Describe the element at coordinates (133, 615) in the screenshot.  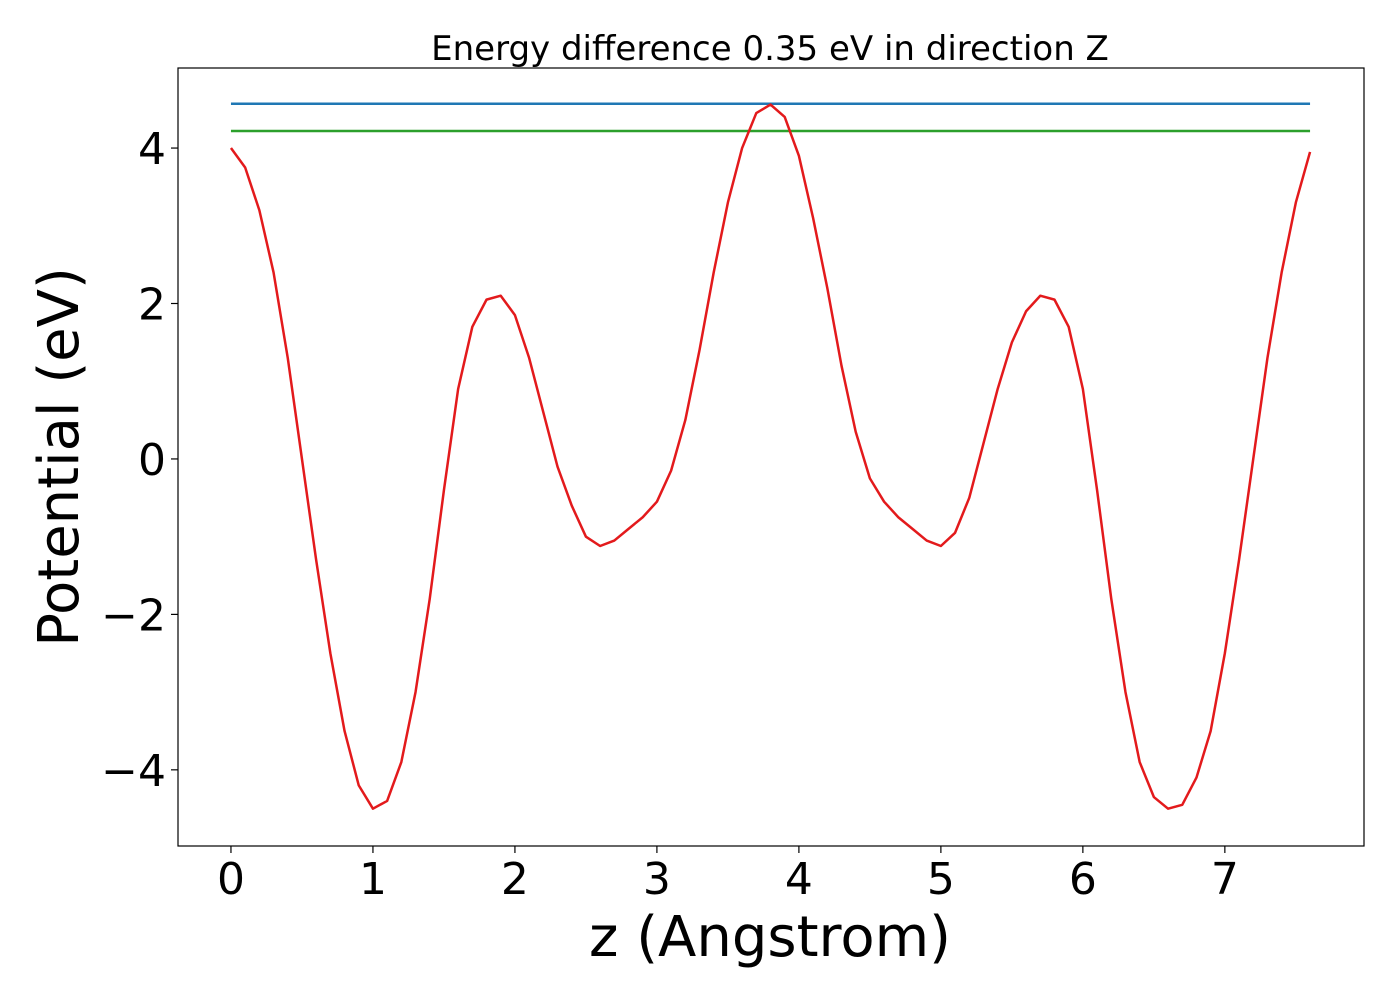
I see `y-tick-label: −2` at that location.